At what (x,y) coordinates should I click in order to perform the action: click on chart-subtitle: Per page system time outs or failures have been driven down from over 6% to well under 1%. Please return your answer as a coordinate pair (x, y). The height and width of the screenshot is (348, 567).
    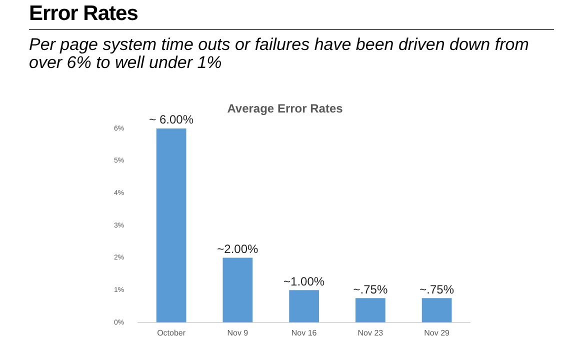
    Looking at the image, I should click on (279, 53).